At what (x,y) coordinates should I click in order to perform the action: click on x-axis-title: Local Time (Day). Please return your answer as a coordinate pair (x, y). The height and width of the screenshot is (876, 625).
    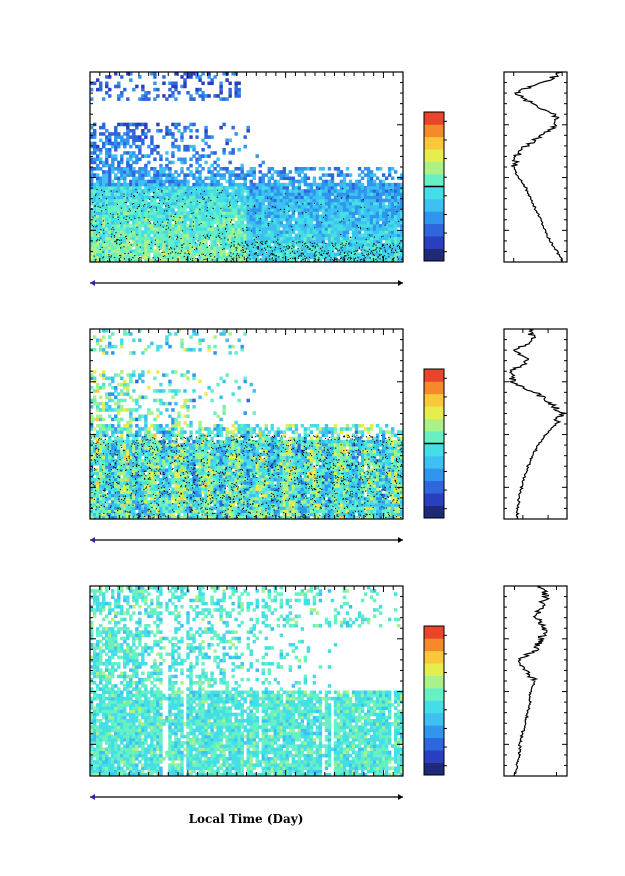
    Looking at the image, I should click on (246, 819).